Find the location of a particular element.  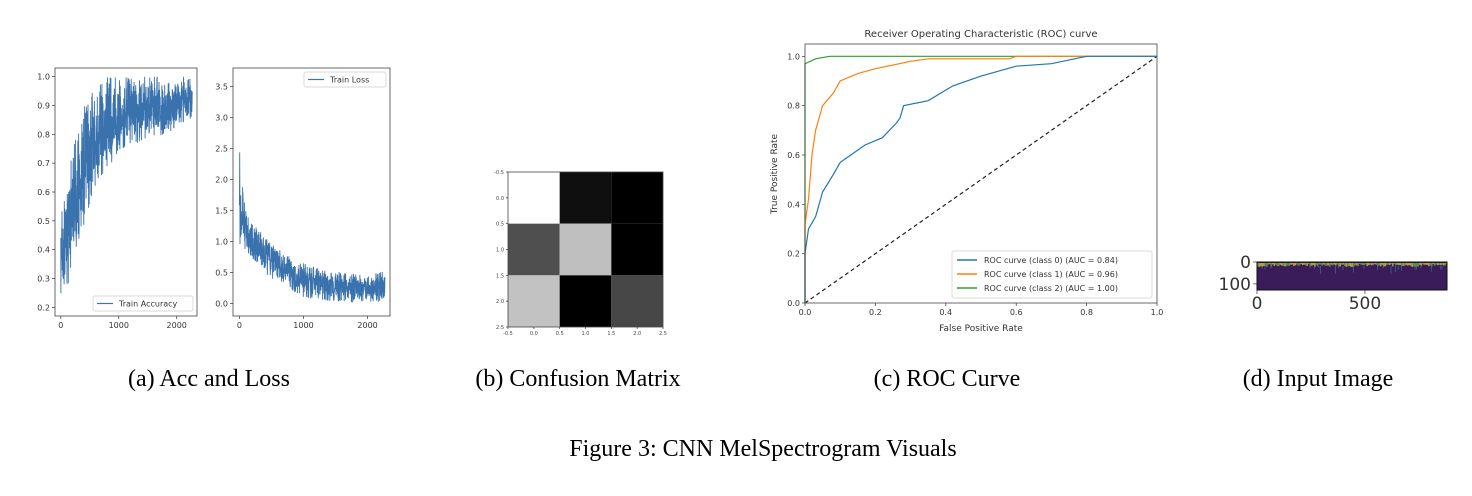

x-tick-label: 2.0 is located at coordinates (637, 334).